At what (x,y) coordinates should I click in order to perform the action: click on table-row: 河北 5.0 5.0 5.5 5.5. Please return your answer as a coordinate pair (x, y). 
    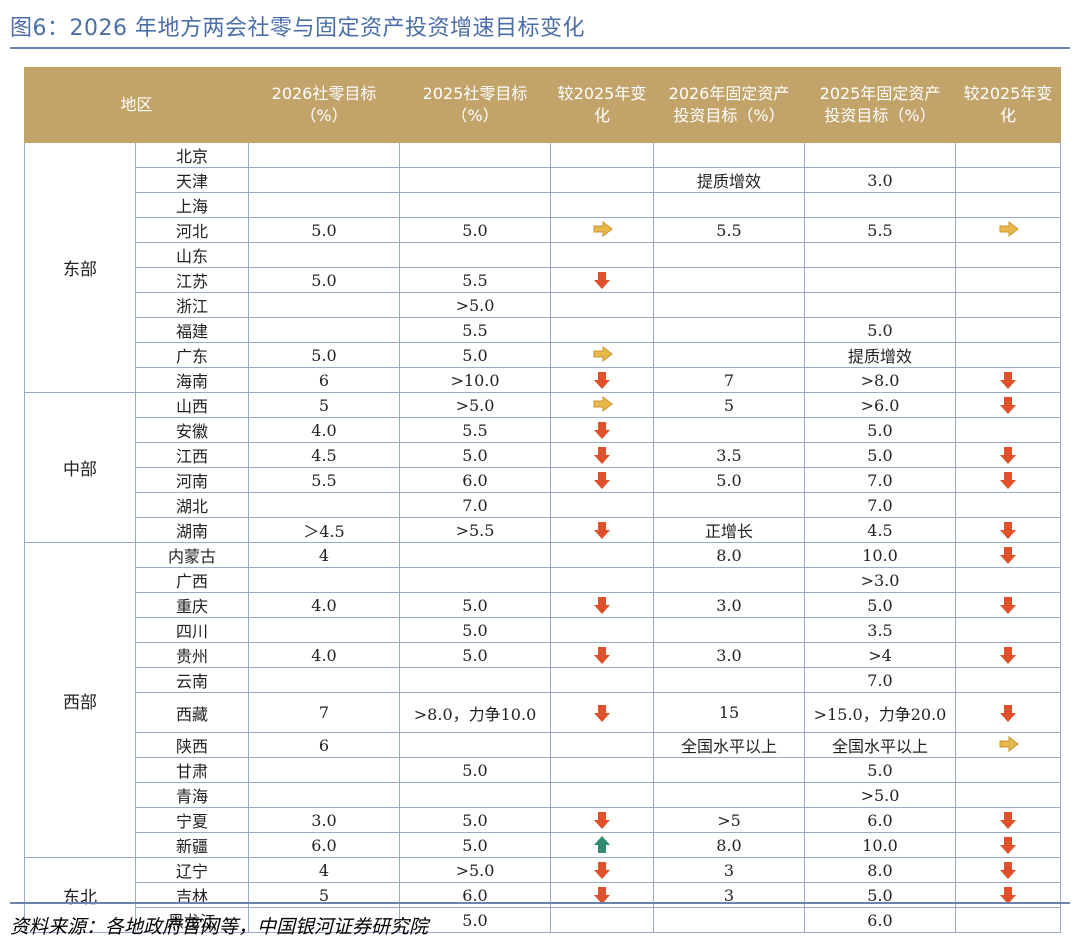
    Looking at the image, I should click on (543, 230).